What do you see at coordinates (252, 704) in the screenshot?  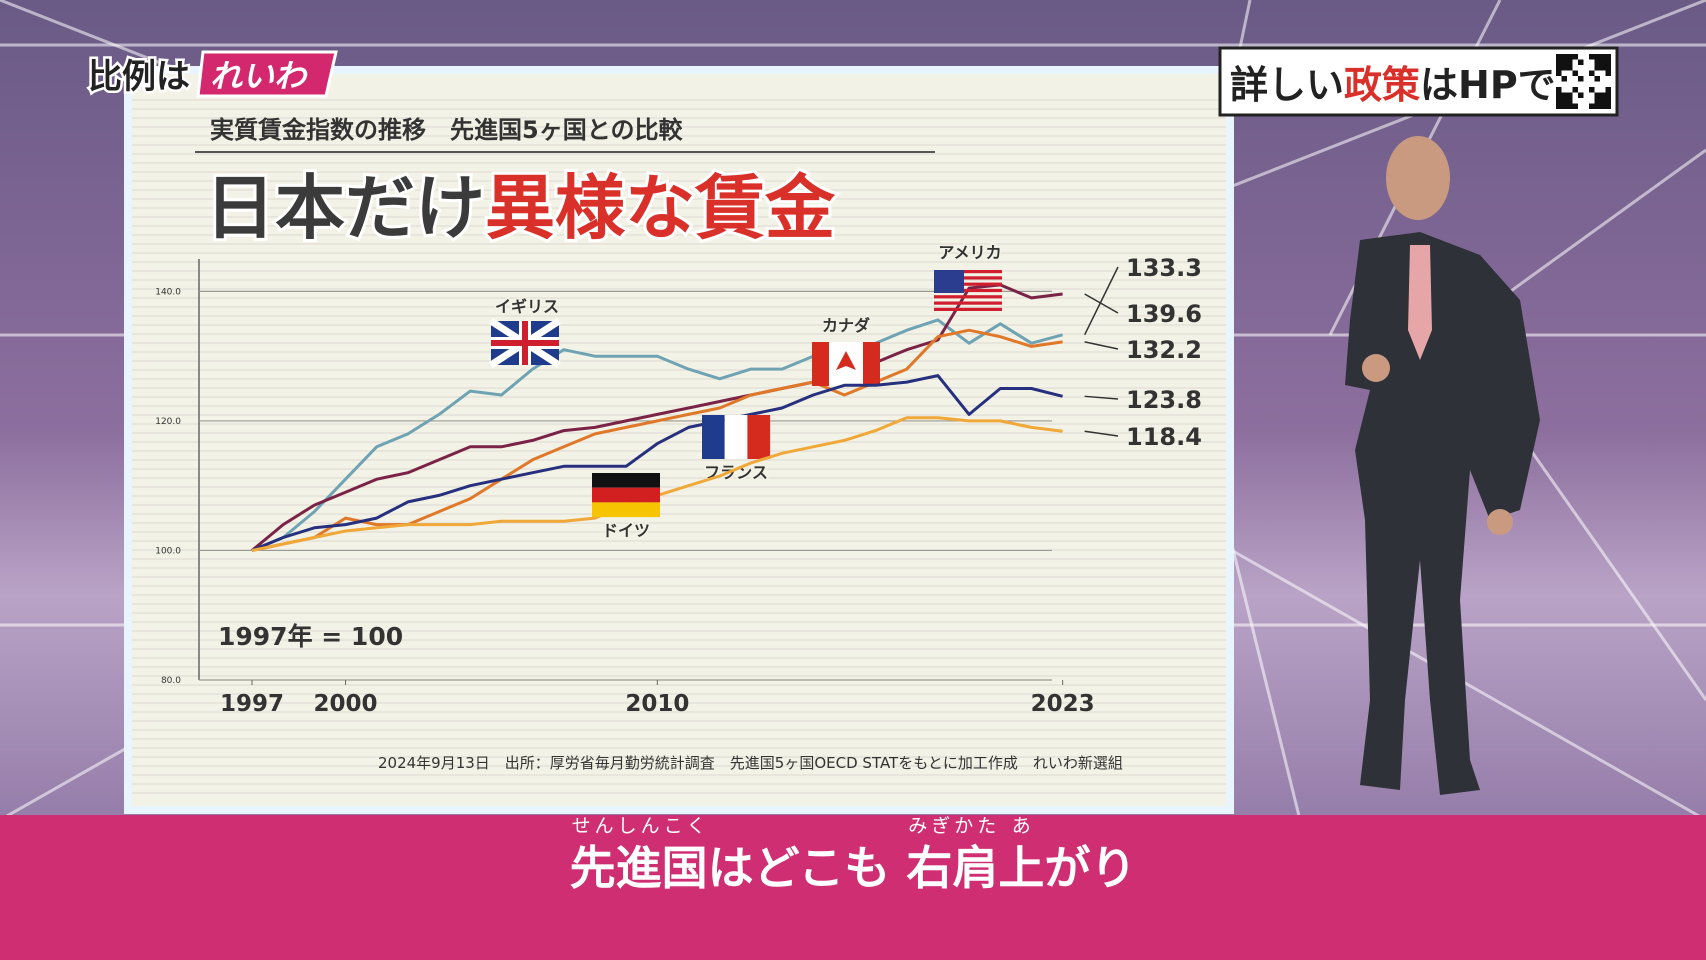 I see `x-tick-label: 1997` at bounding box center [252, 704].